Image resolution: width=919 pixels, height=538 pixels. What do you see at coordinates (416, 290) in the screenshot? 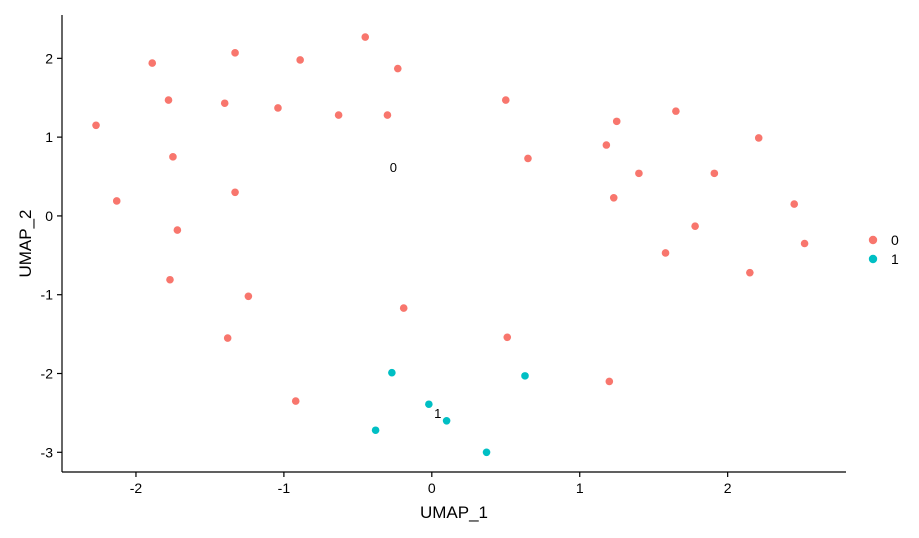
I see `cluster-annotations: 01` at bounding box center [416, 290].